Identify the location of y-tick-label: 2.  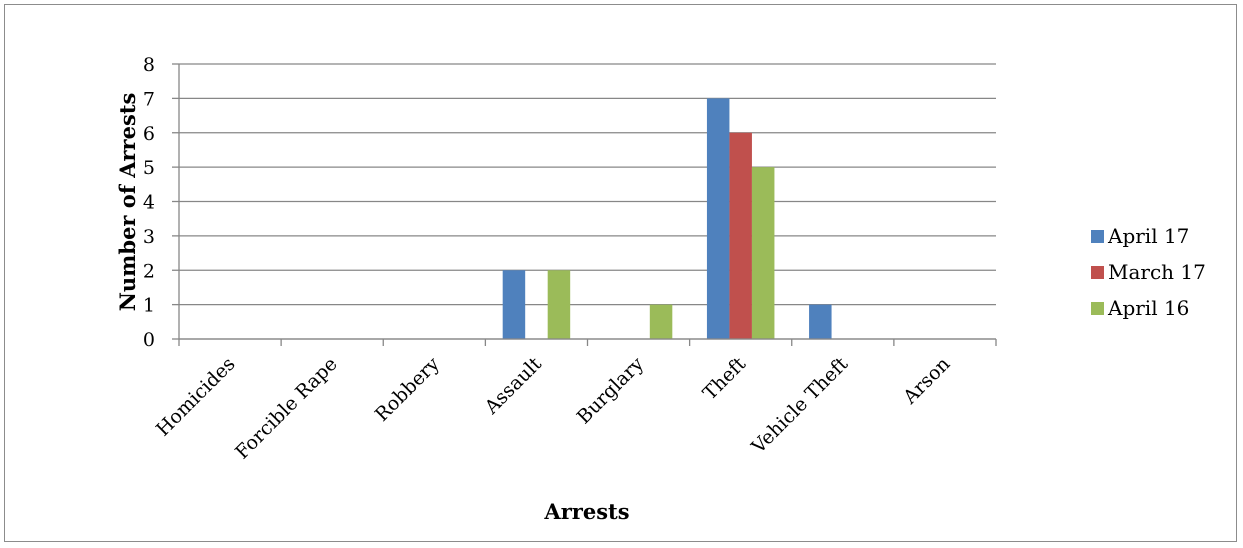
(149, 271).